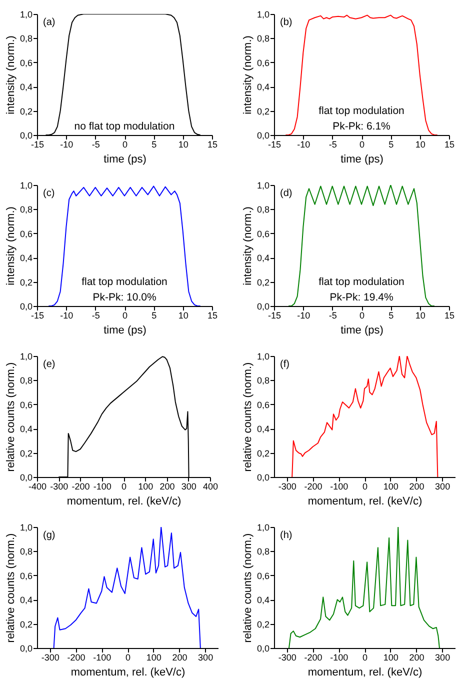 Image resolution: width=474 pixels, height=684 pixels. Describe the element at coordinates (286, 535) in the screenshot. I see `annotation: (h)` at that location.